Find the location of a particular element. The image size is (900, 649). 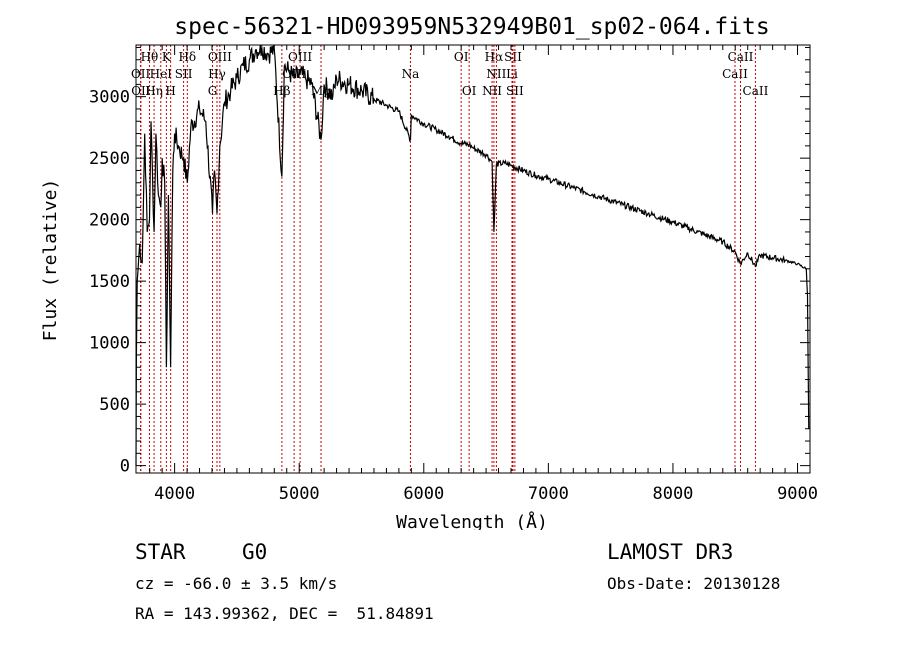

survey-name: LAMOST DR3 is located at coordinates (670, 552).